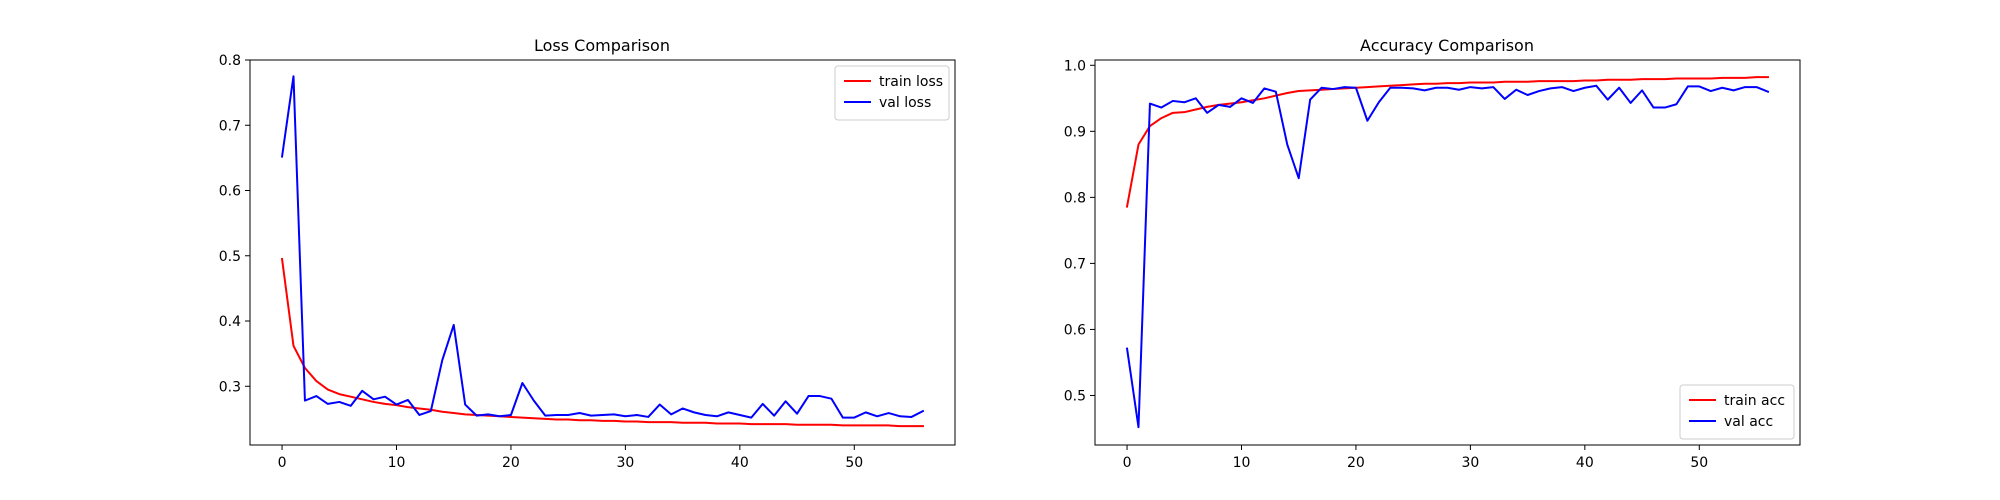 This screenshot has height=500, width=2000. What do you see at coordinates (1699, 463) in the screenshot?
I see `accuracy-x-tick-label-5: 50` at bounding box center [1699, 463].